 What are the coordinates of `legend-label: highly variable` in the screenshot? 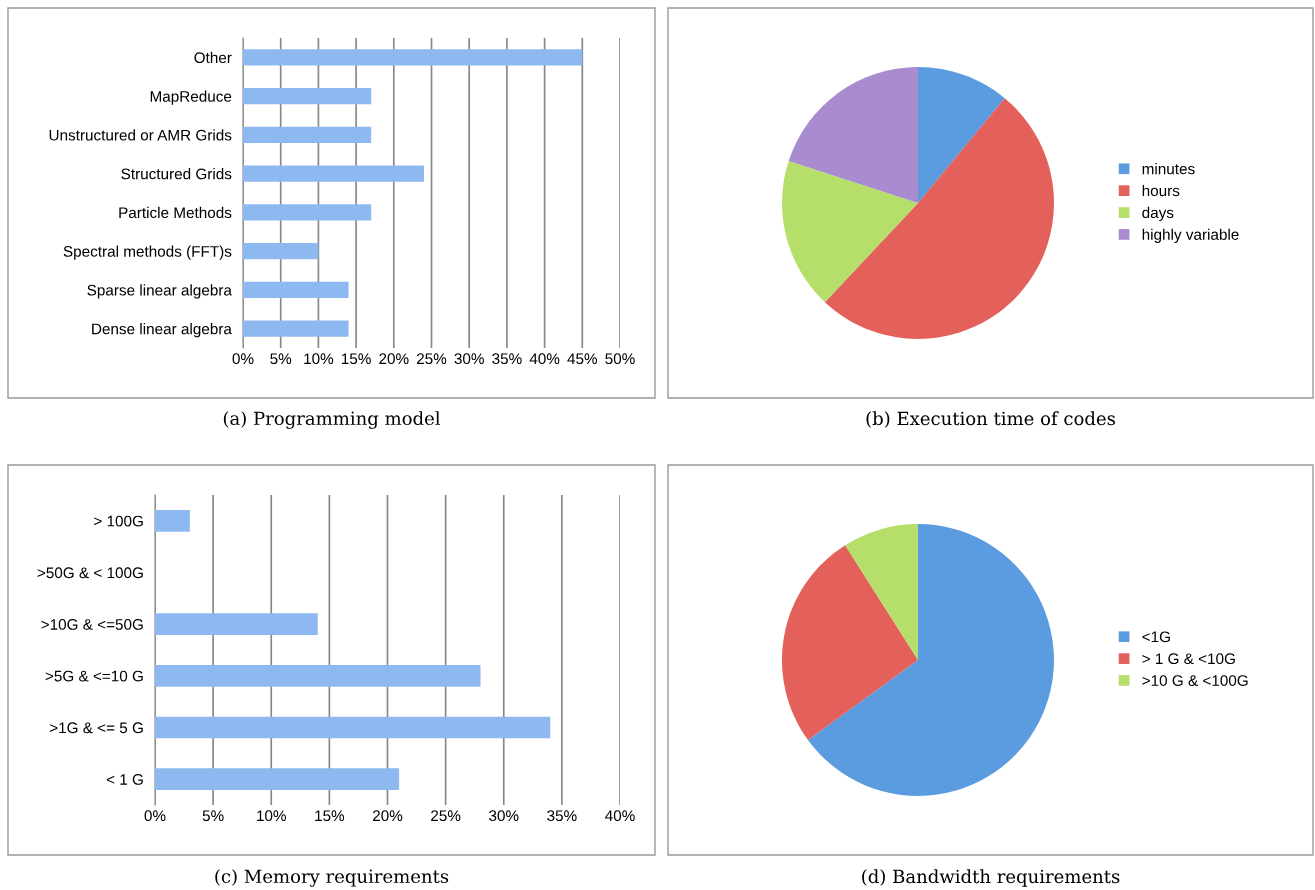 It's located at (1190, 235).